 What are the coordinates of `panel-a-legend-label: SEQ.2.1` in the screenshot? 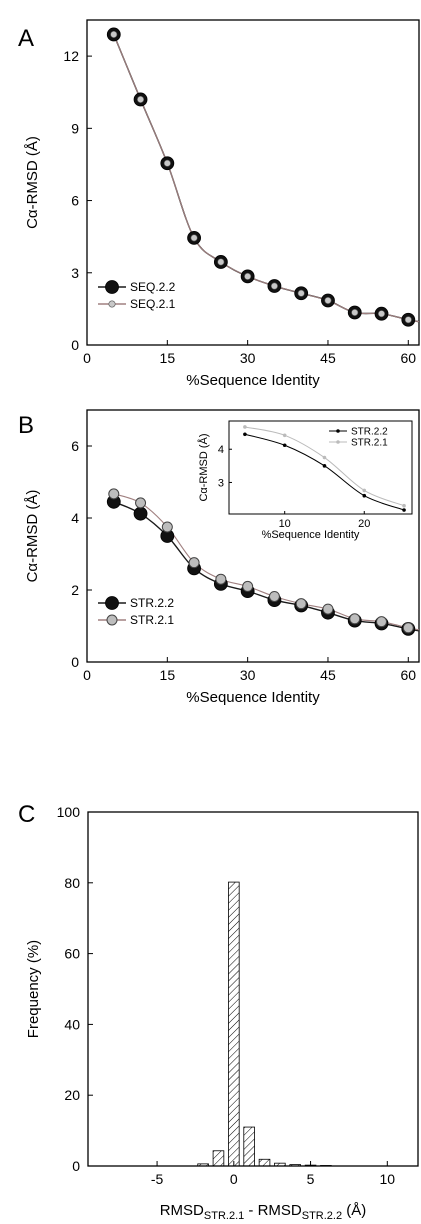 It's located at (153, 304).